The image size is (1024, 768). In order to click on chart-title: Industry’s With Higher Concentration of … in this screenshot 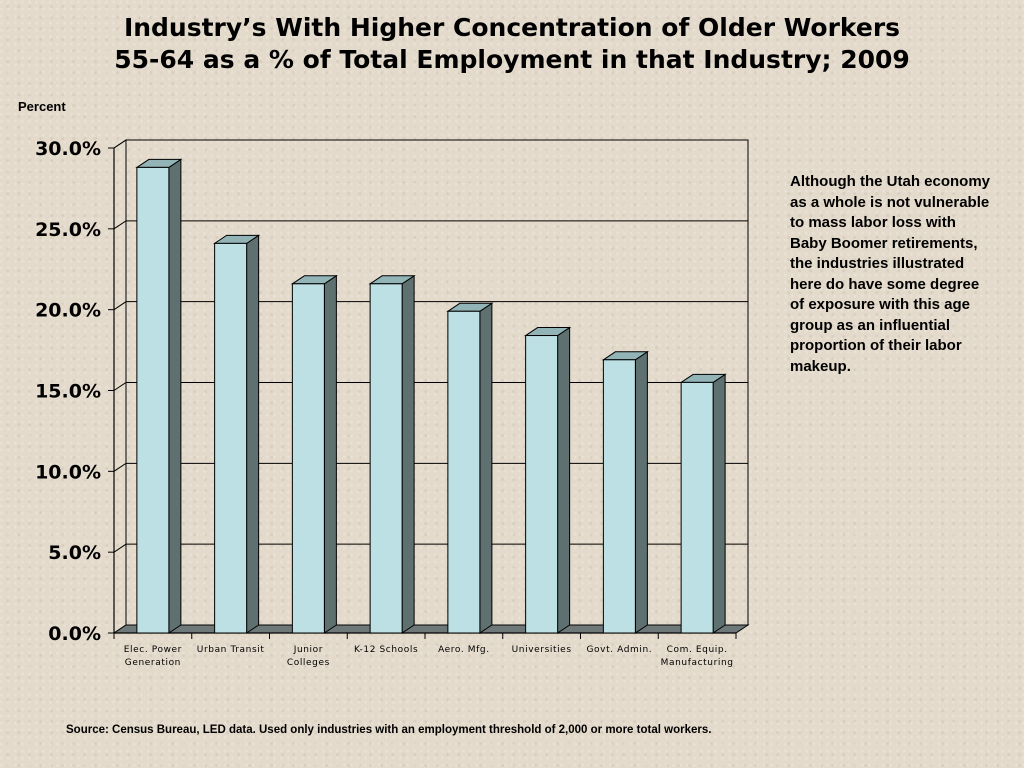, I will do `click(512, 44)`.